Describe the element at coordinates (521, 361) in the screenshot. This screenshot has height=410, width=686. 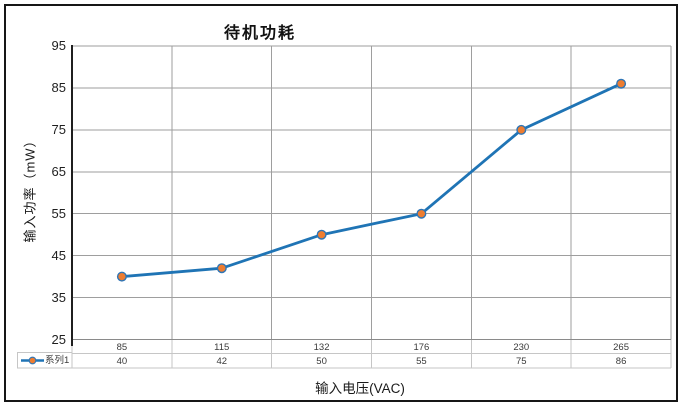
I see `table-value-cell: 75` at that location.